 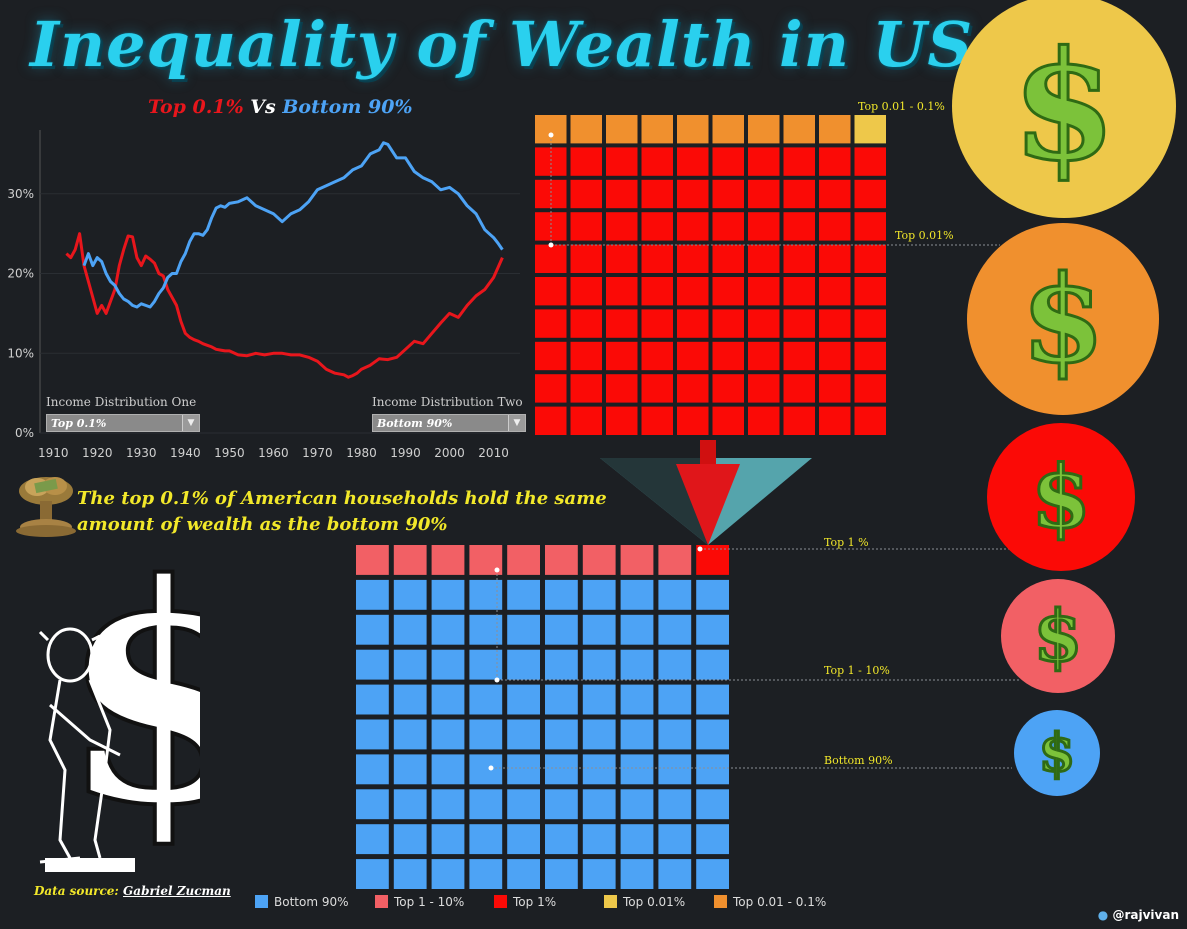 I want to click on dist-two-select: Bottom 90% ▼, so click(x=449, y=423).